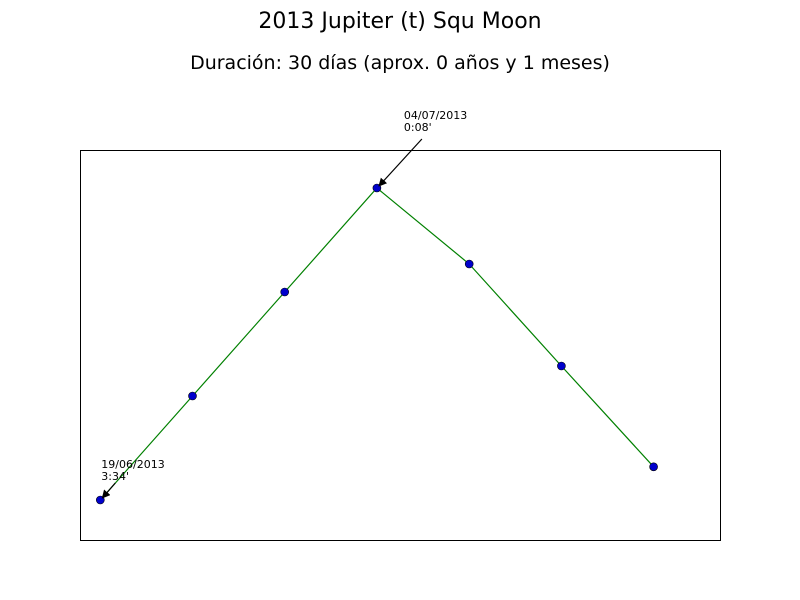 The height and width of the screenshot is (600, 800). Describe the element at coordinates (399, 21) in the screenshot. I see `chart-title: 2013 Jupiter (t) Squ Moon` at that location.